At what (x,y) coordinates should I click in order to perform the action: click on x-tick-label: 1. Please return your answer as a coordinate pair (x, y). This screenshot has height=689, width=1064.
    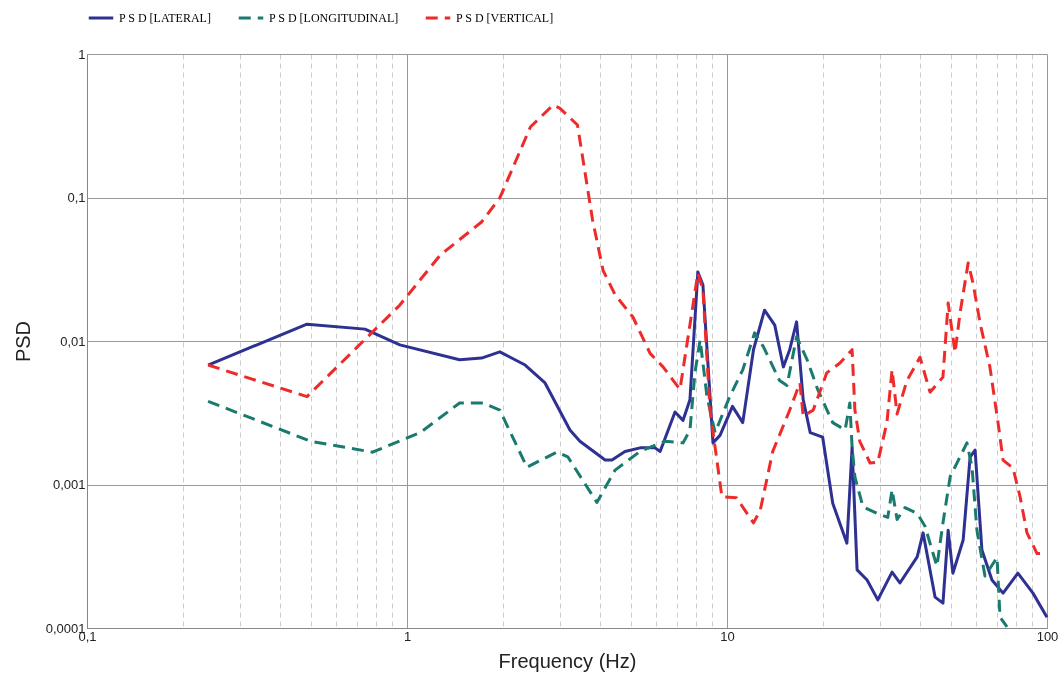
    Looking at the image, I should click on (407, 636).